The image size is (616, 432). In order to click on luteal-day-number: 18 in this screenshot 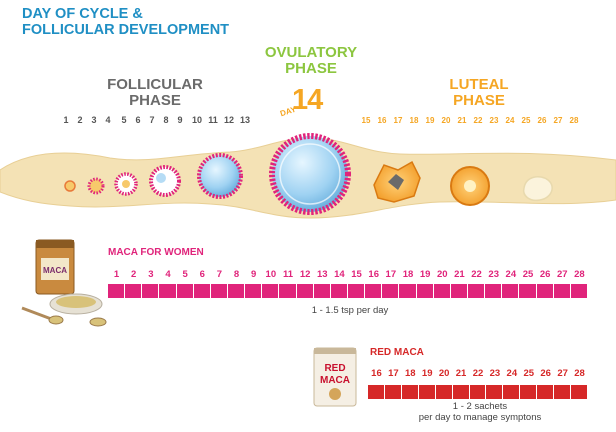, I will do `click(414, 120)`.